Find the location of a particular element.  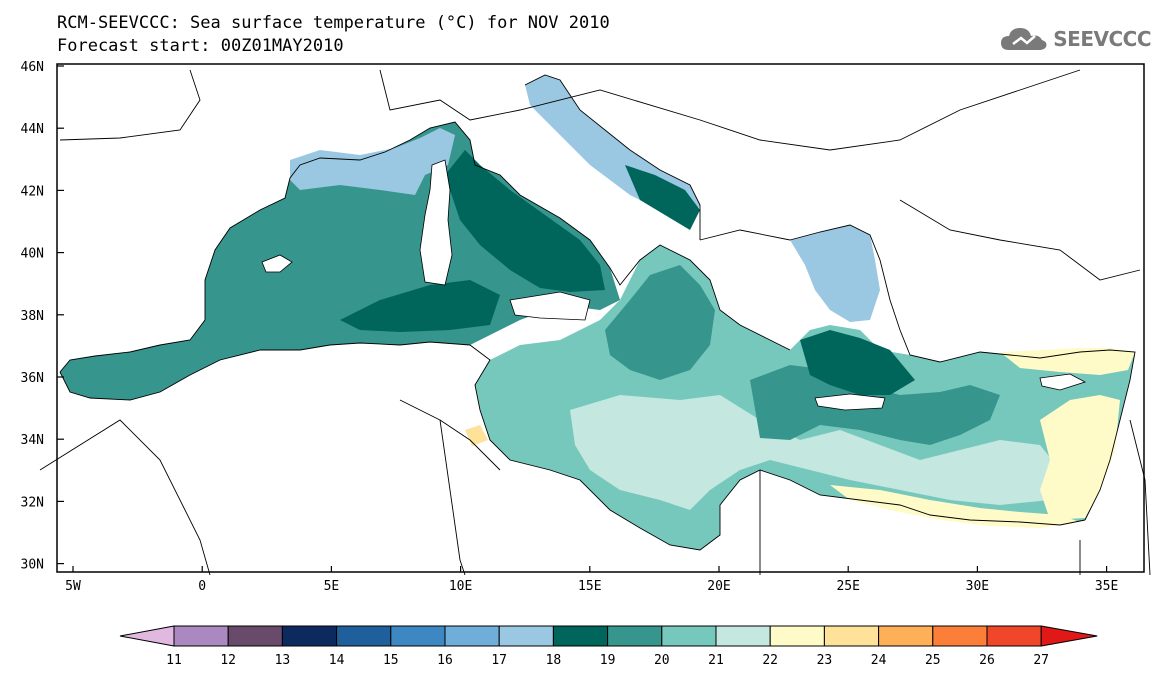

lat-label-38N: 38N is located at coordinates (32, 316).